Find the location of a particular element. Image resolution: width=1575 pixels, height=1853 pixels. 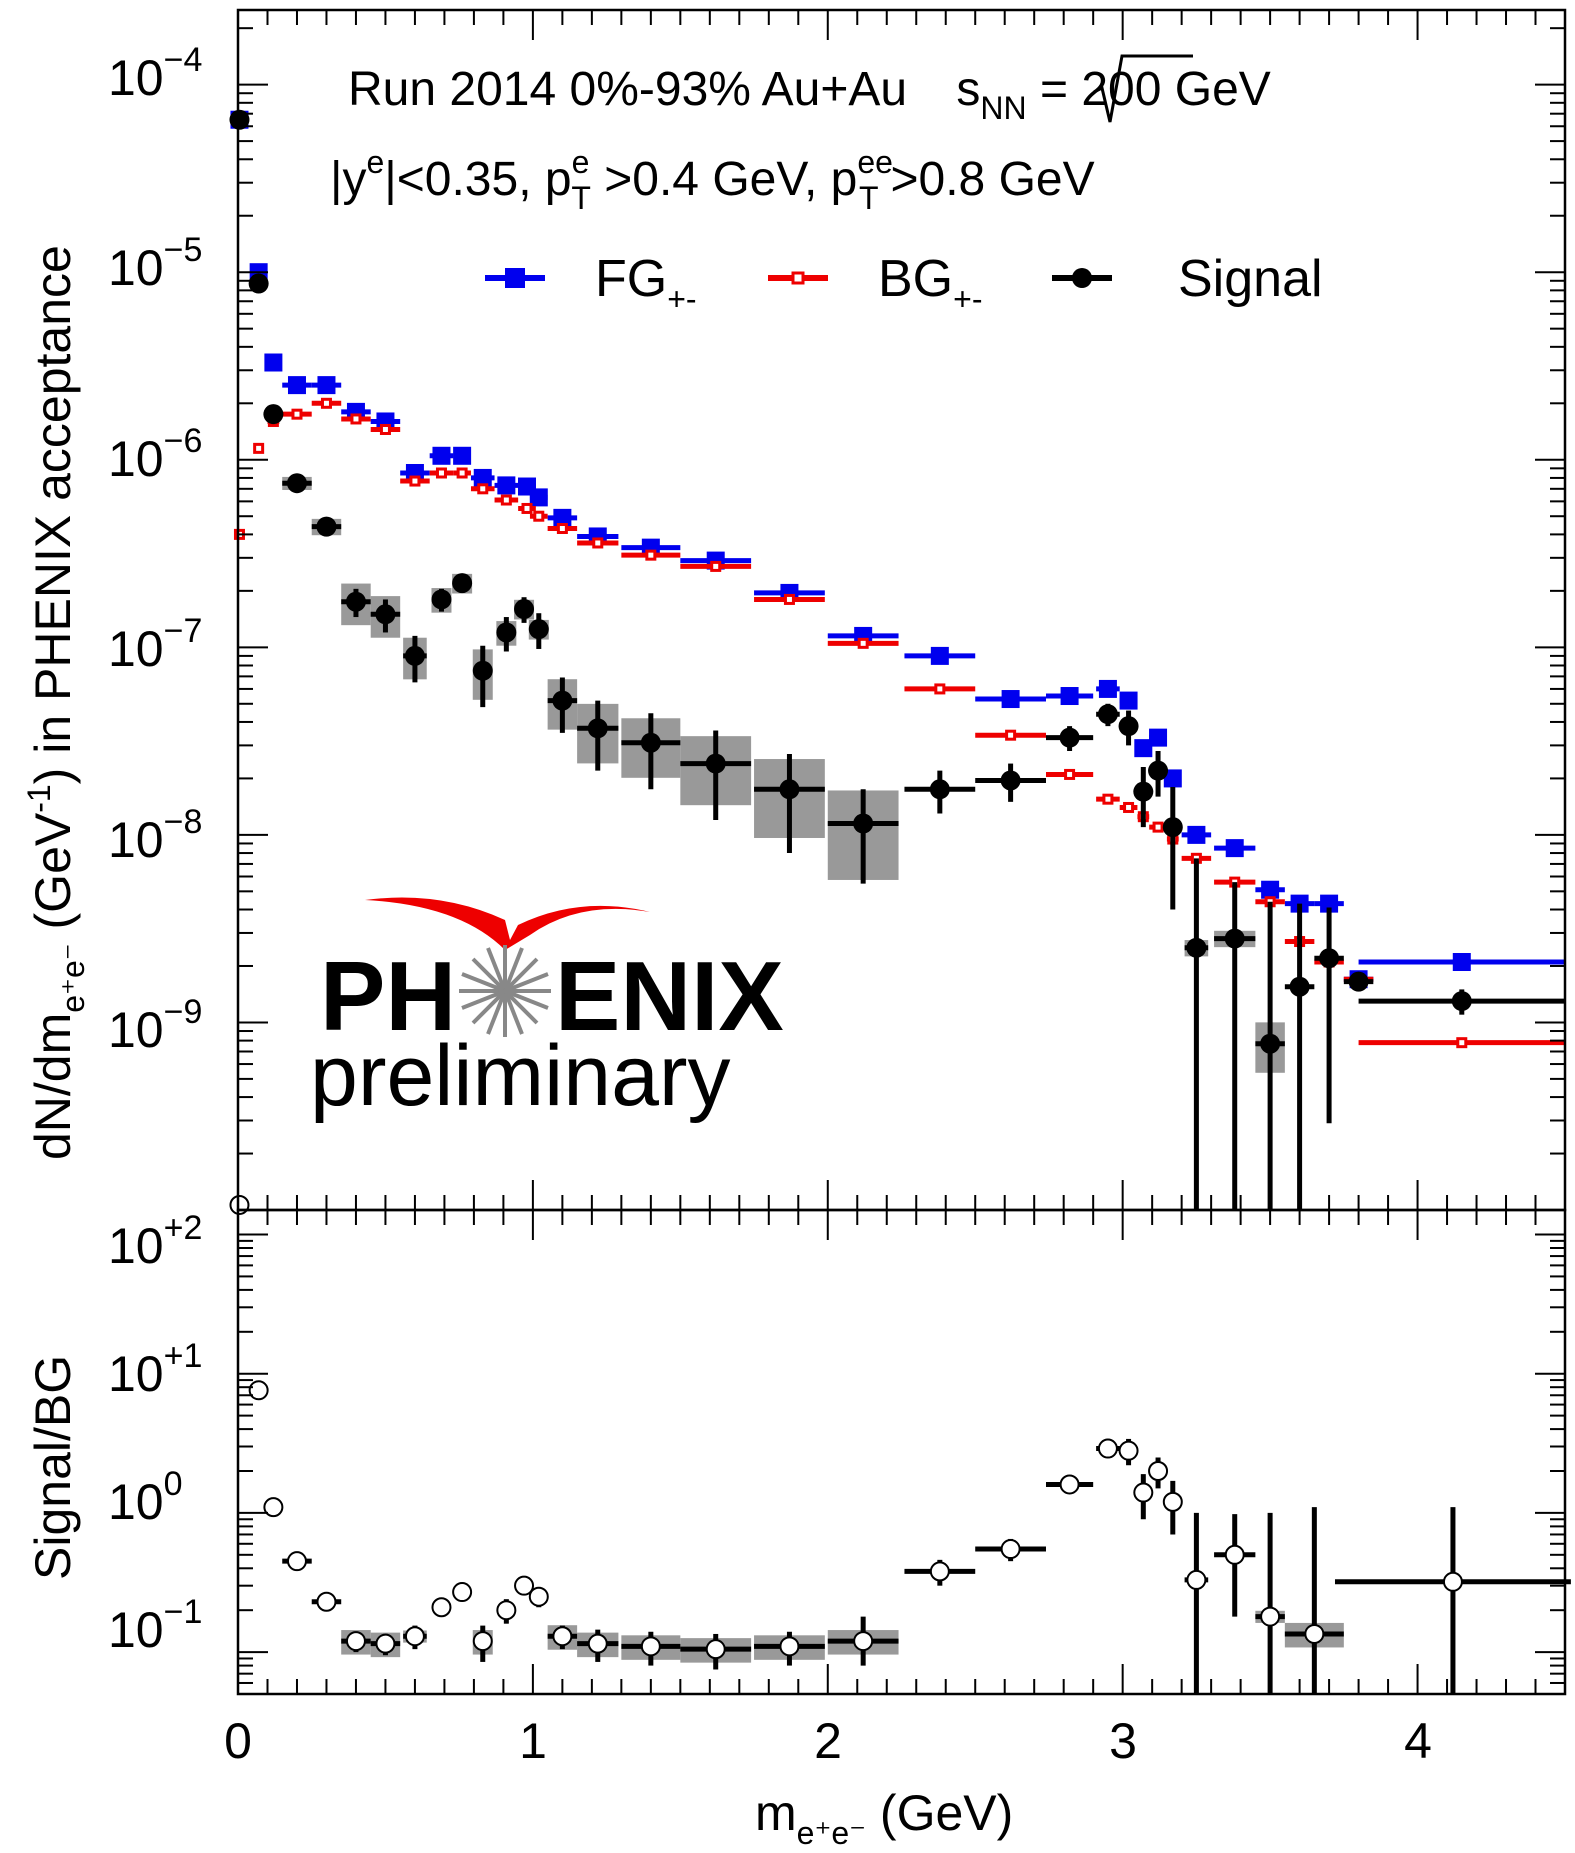

x-tick-2: 2 is located at coordinates (828, 1741).